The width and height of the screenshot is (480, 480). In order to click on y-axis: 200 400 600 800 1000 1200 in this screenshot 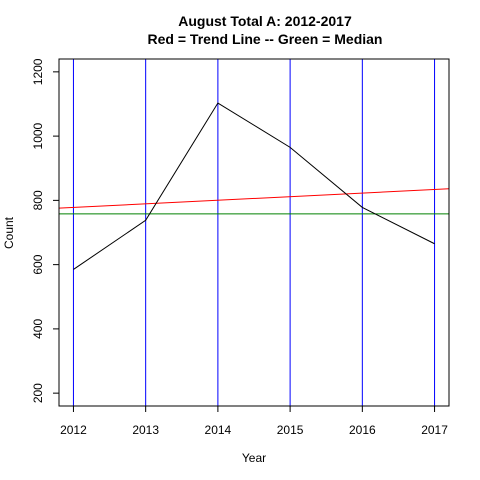, I will do `click(45, 230)`.